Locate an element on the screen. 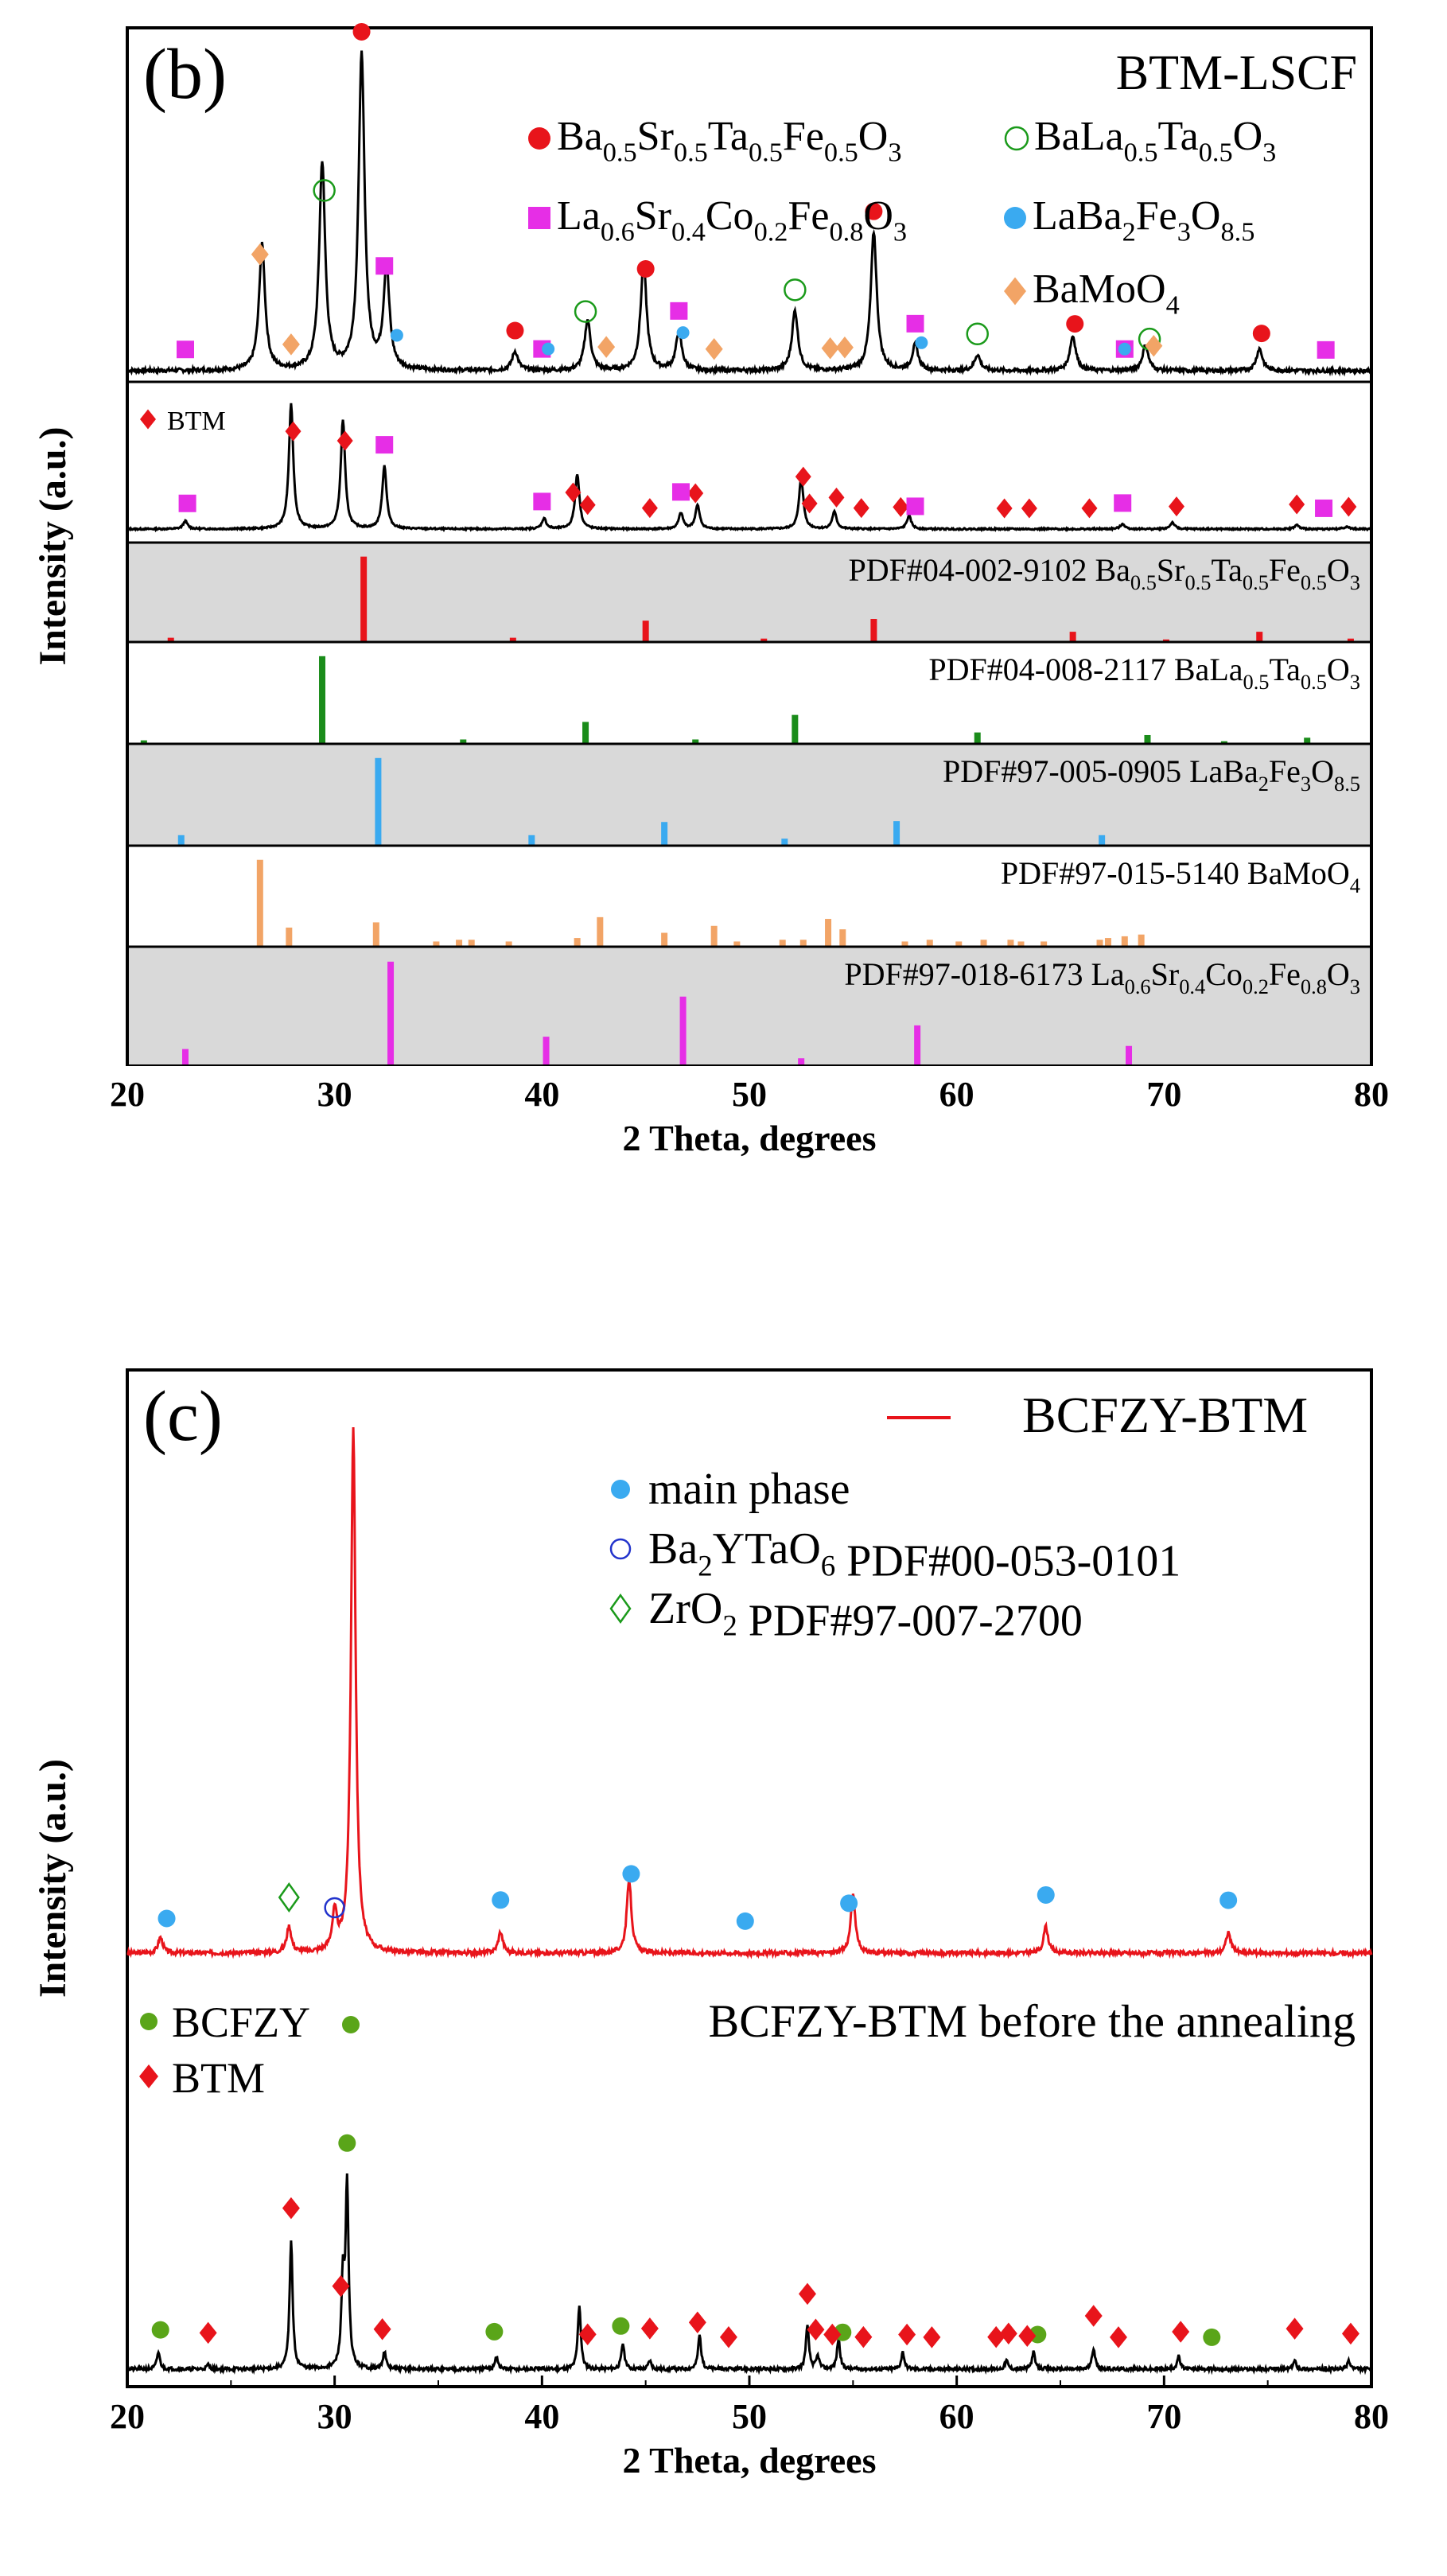 This screenshot has height=2576, width=1447. chart-title: BTM-LSCF is located at coordinates (1236, 73).